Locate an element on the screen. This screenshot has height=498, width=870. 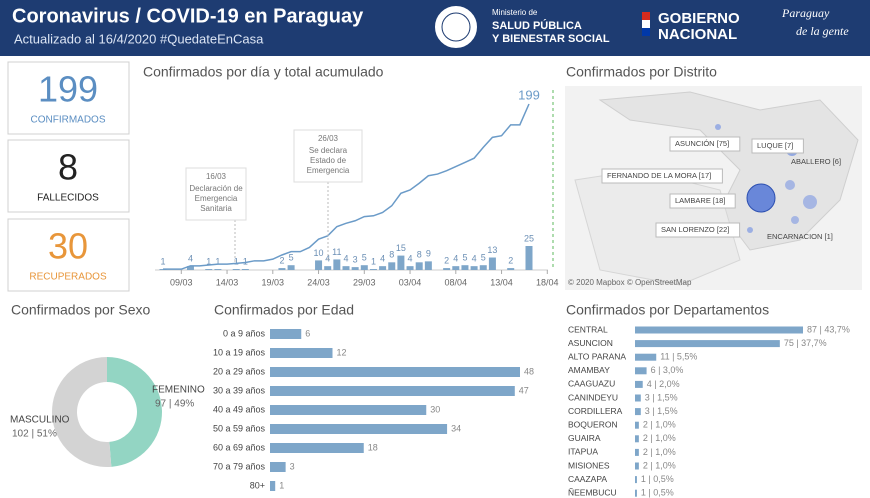
annotation-text: Estado de is located at coordinates (328, 160).